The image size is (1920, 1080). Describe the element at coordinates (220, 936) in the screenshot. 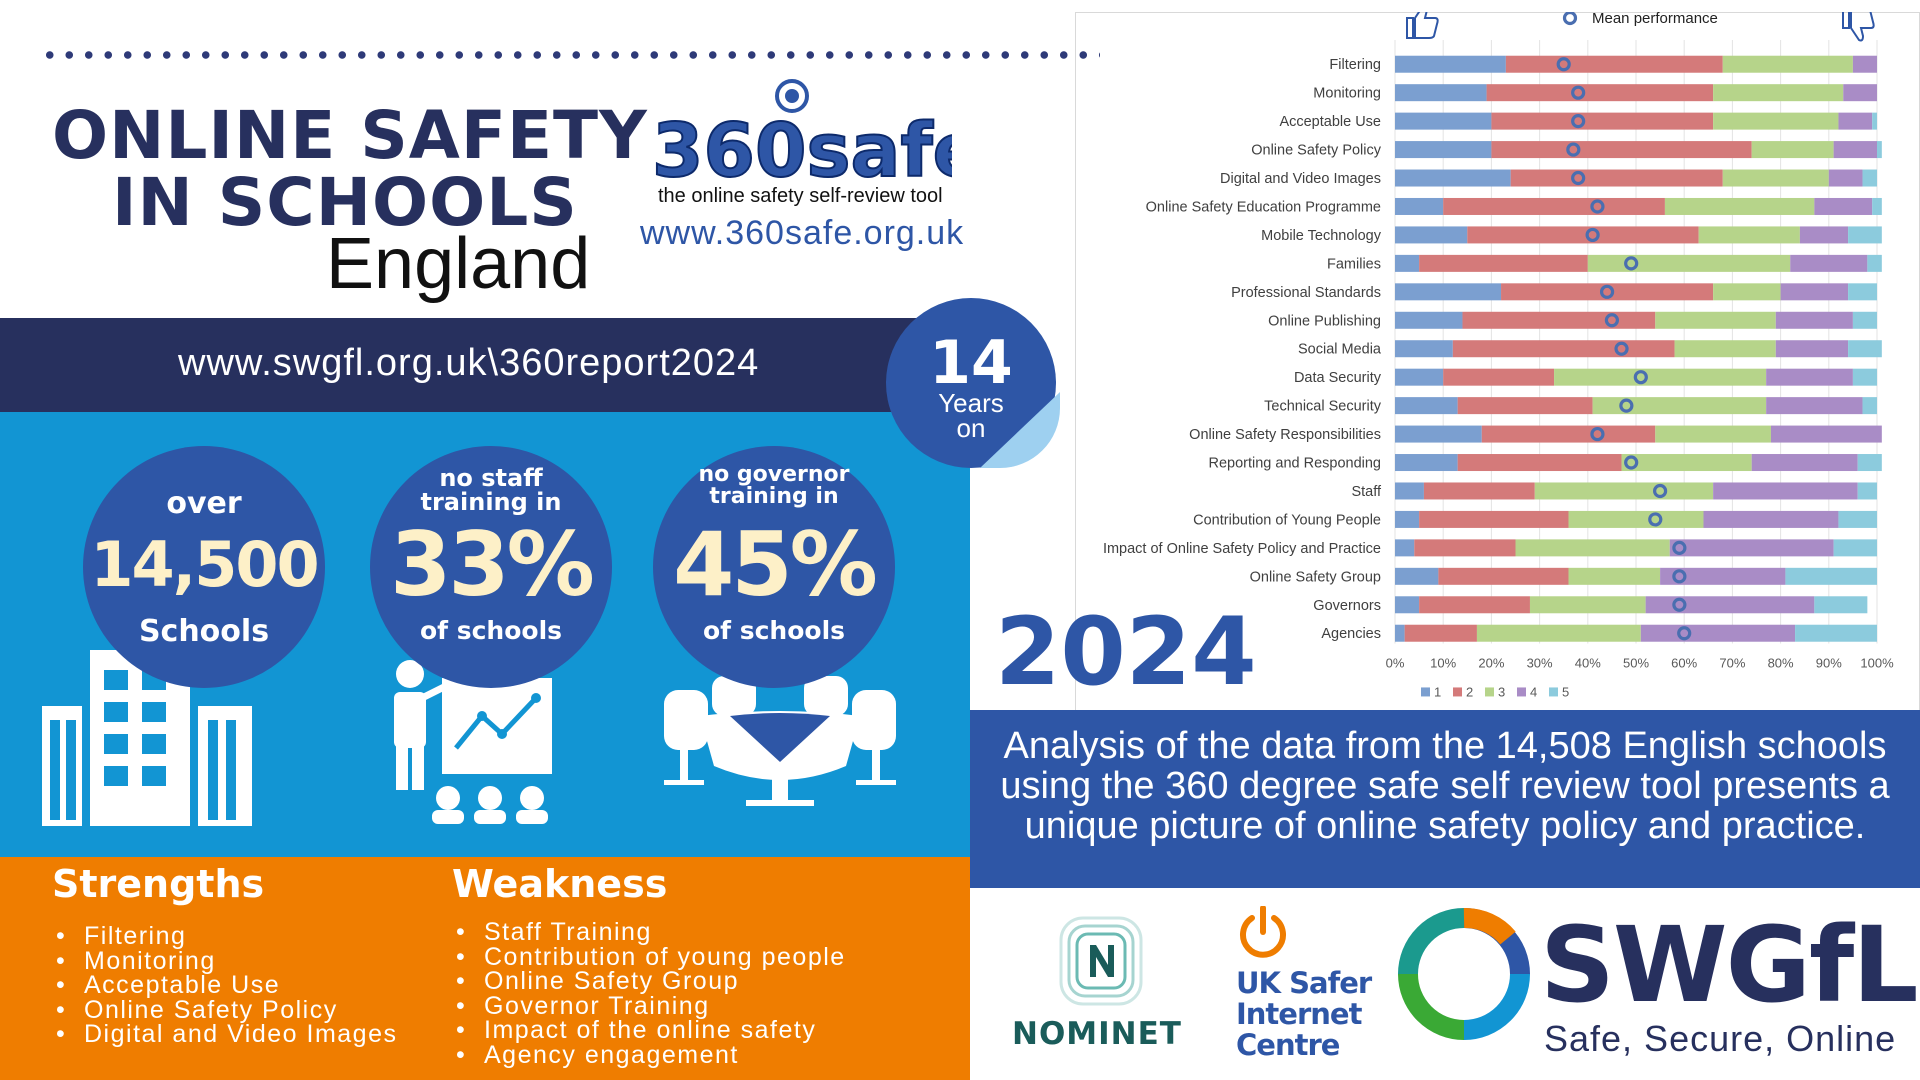

I see `list-item: Filtering` at that location.